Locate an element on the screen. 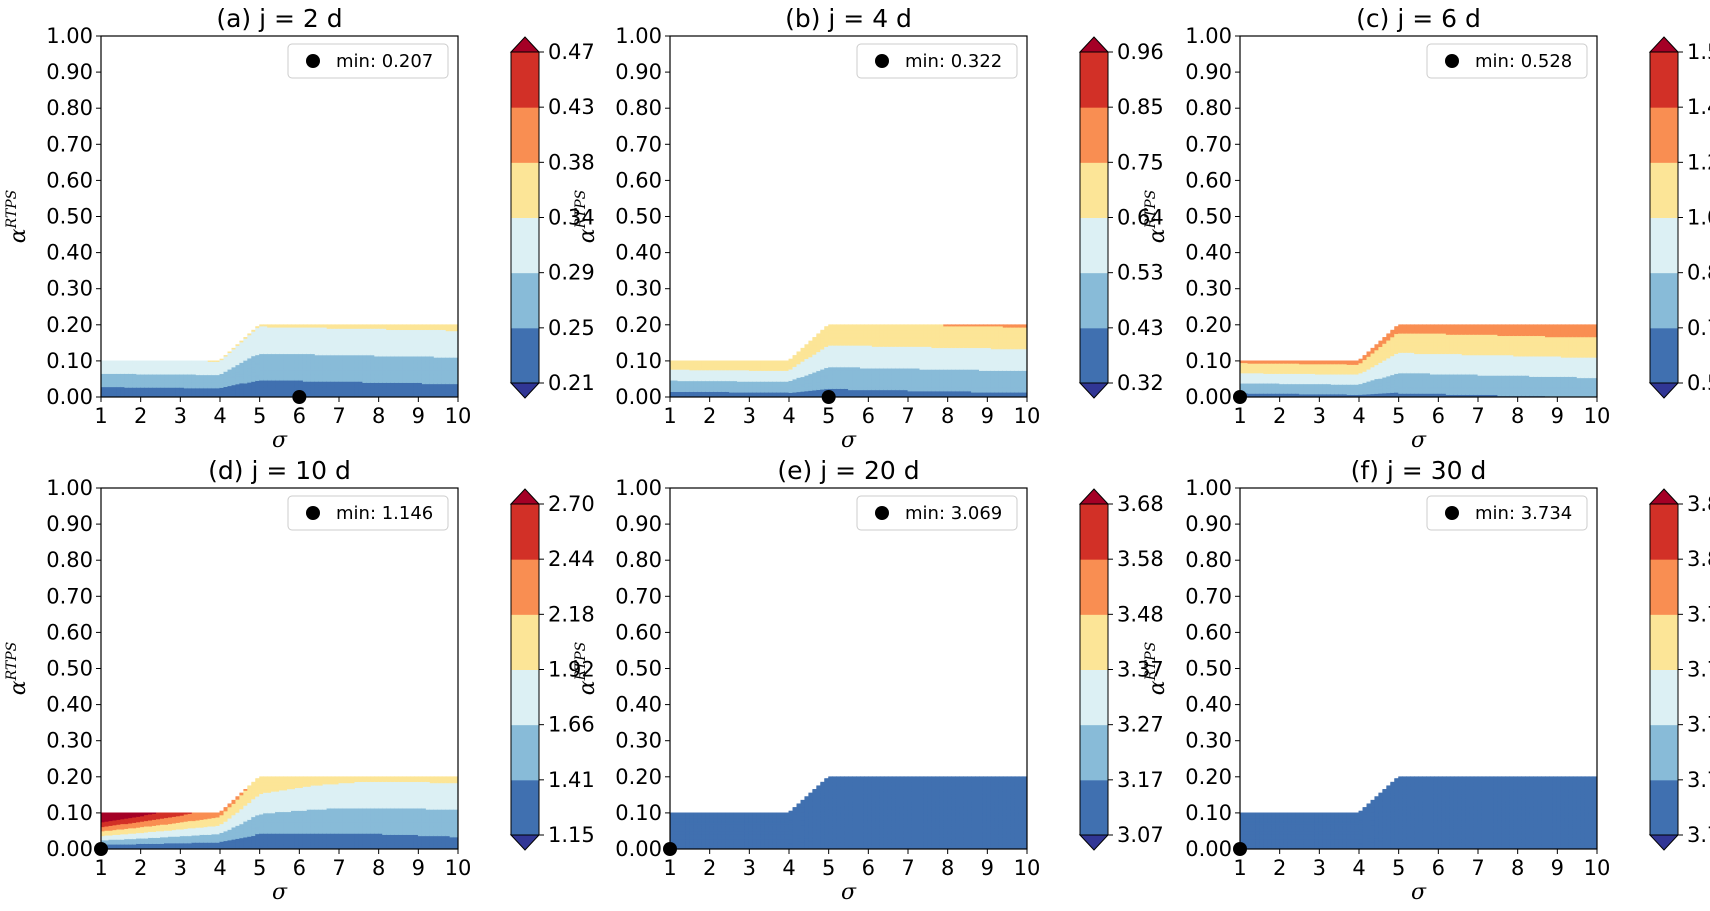 This screenshot has width=1710, height=911. colorbar-tick-label: 3.27 is located at coordinates (1140, 725).